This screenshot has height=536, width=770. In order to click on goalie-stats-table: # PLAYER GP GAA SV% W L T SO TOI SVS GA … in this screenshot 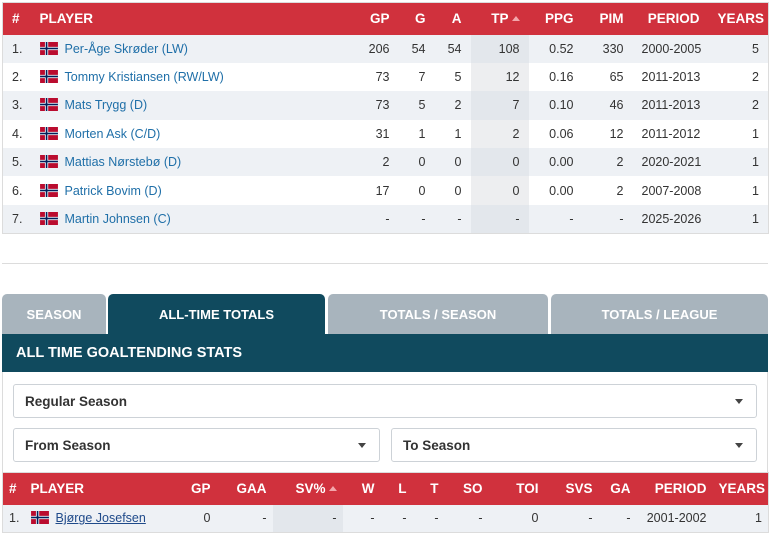, I will do `click(385, 502)`.